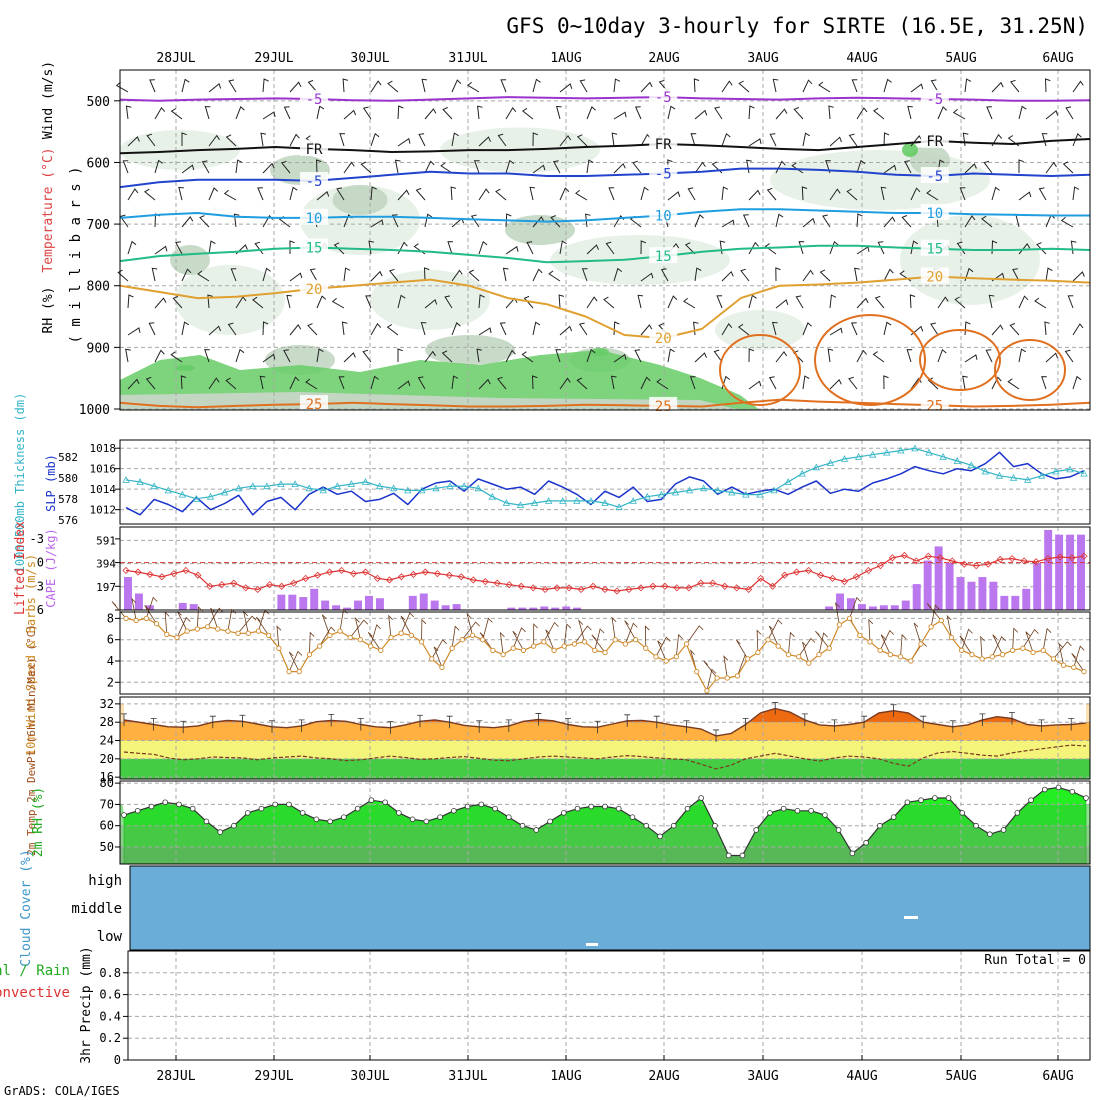  Describe the element at coordinates (605, 738) in the screenshot. I see `p5-frame` at that location.